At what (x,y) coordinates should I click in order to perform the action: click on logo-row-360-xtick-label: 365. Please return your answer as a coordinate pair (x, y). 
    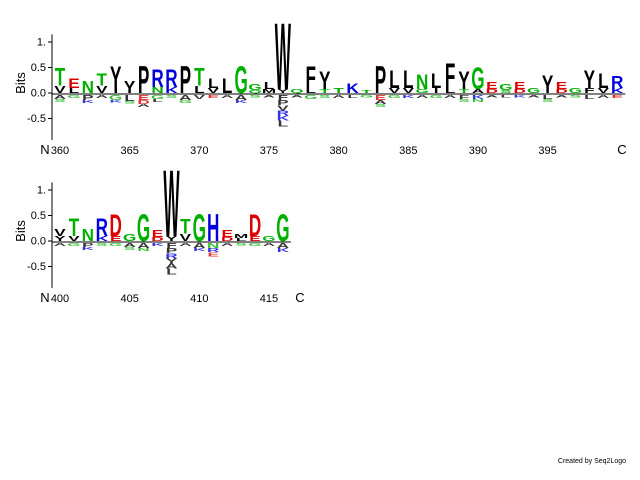
    Looking at the image, I should click on (129, 151).